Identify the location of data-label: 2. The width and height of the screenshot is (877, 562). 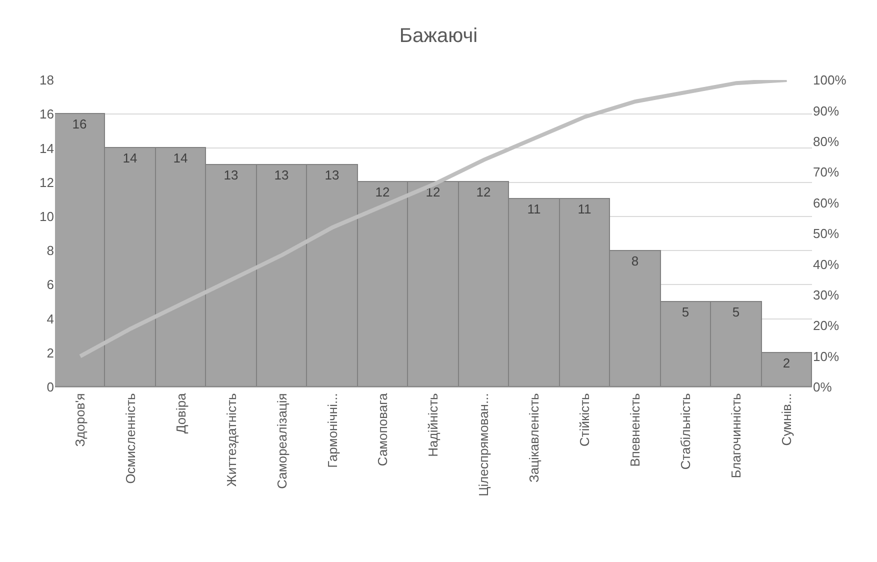
(786, 363).